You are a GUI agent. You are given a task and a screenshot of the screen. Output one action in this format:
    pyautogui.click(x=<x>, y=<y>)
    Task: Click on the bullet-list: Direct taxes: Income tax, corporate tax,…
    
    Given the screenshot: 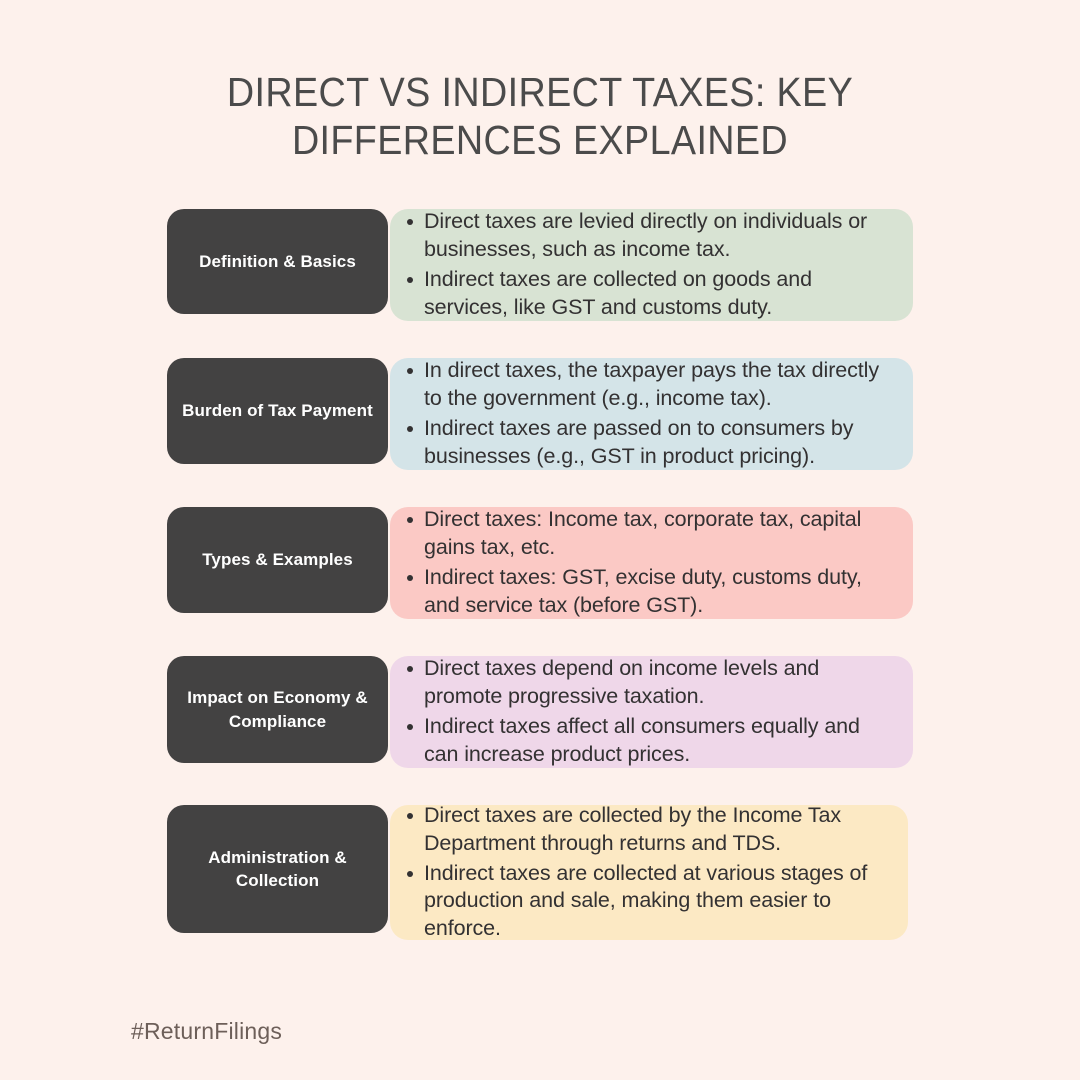 What is the action you would take?
    pyautogui.click(x=648, y=563)
    